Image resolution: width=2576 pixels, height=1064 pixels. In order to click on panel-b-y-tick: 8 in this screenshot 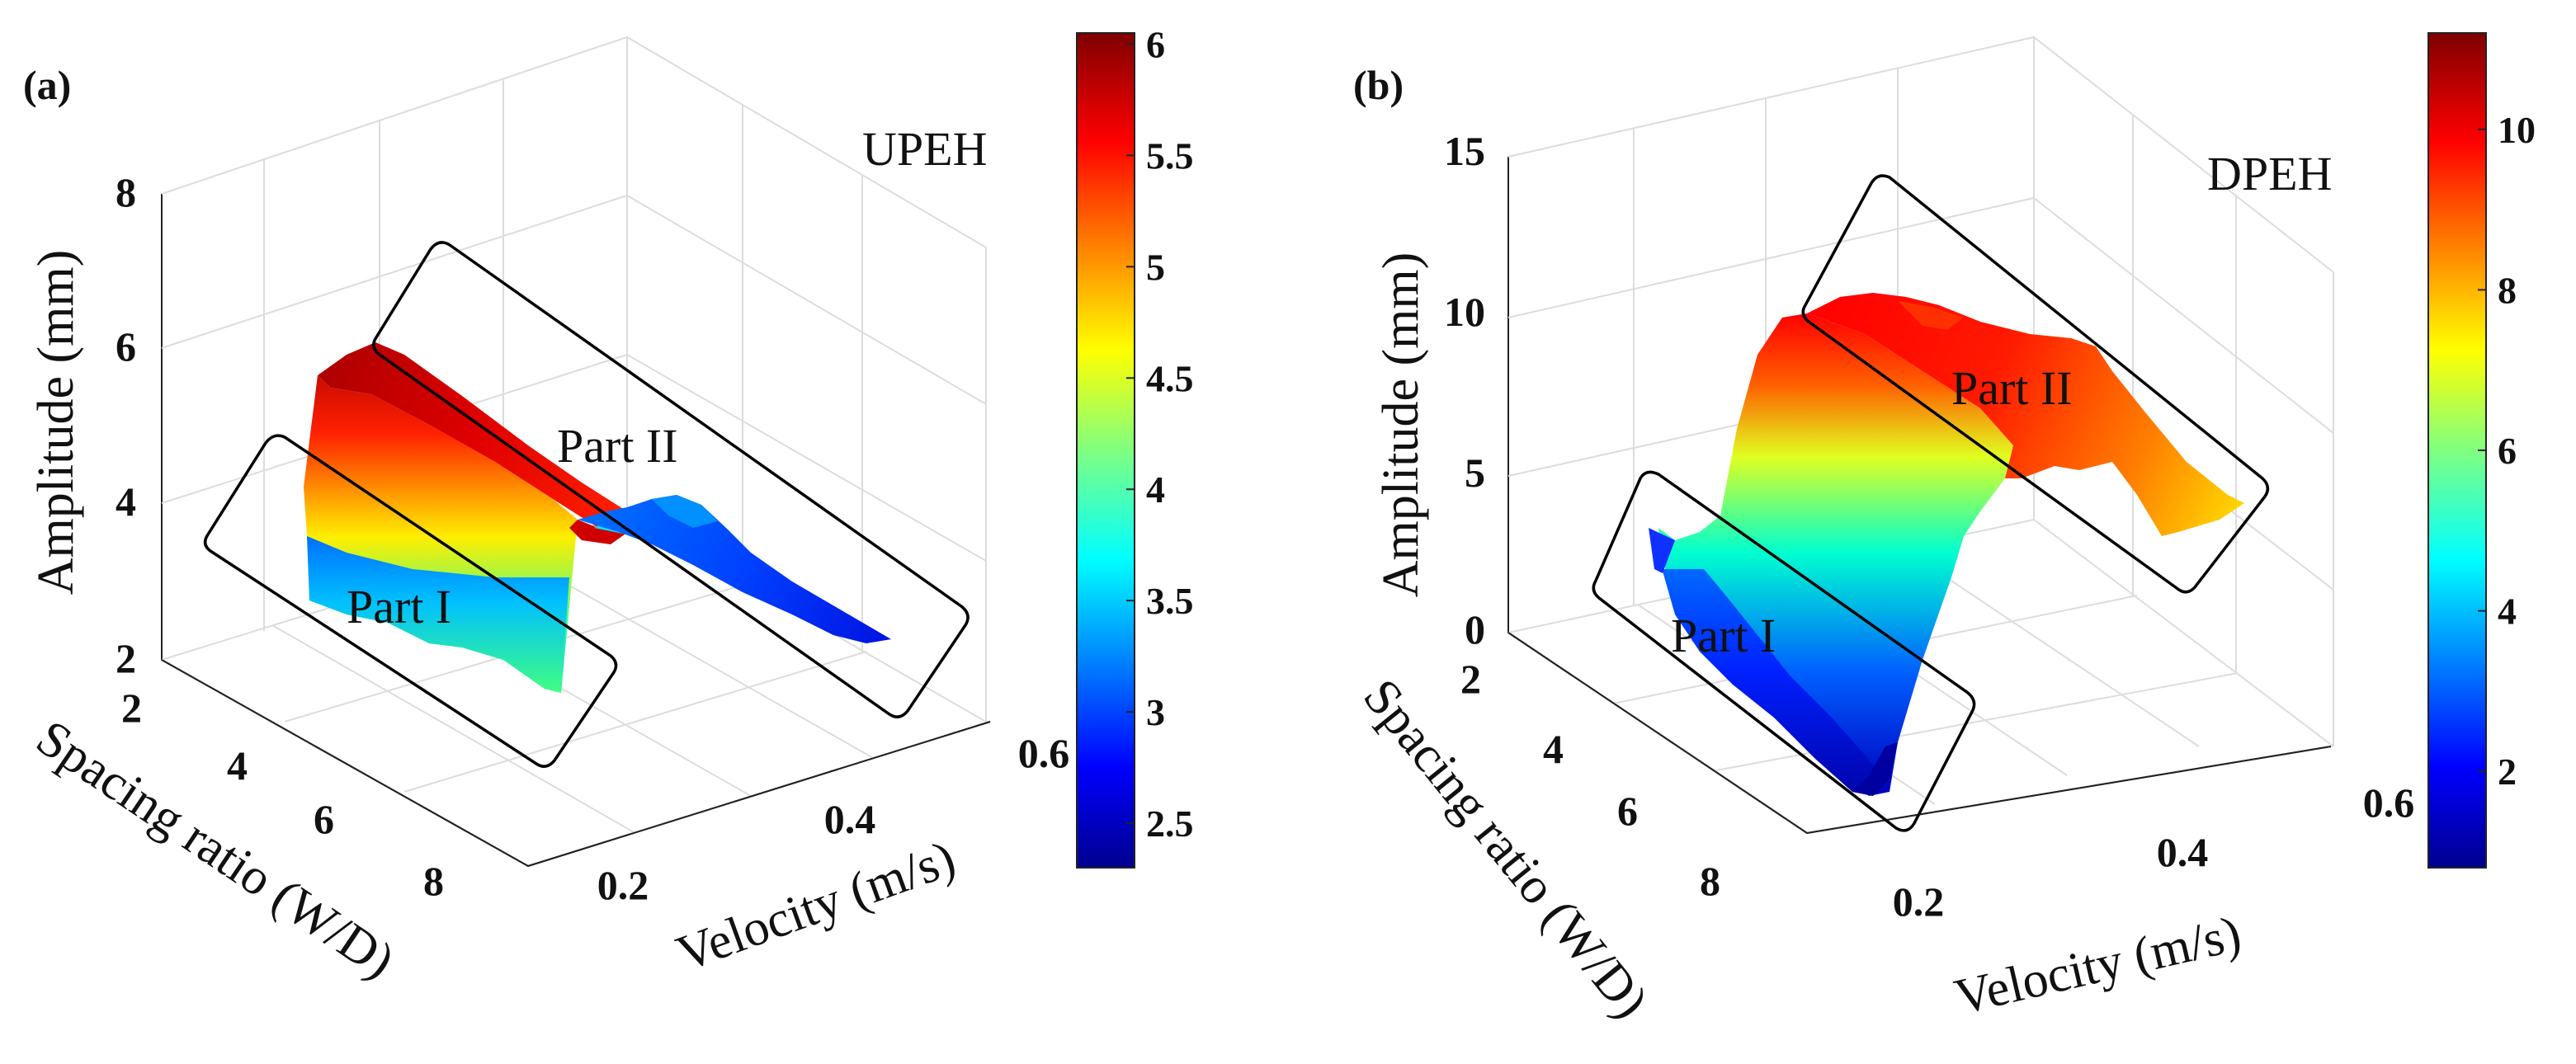, I will do `click(1710, 881)`.